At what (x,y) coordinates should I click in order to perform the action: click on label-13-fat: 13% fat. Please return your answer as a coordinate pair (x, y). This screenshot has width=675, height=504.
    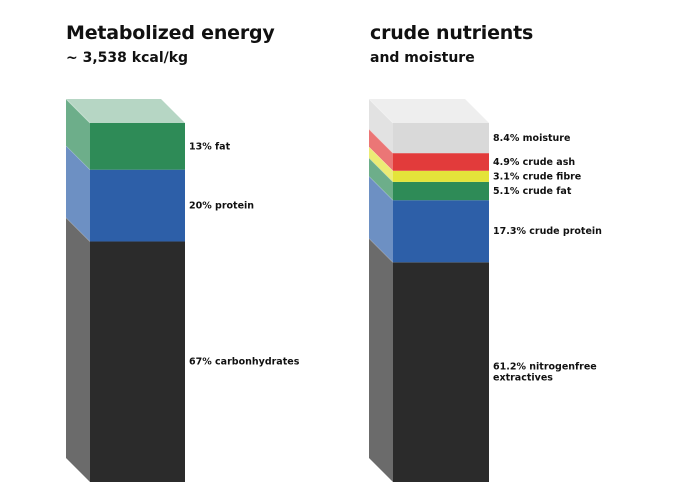
    Looking at the image, I should click on (210, 146).